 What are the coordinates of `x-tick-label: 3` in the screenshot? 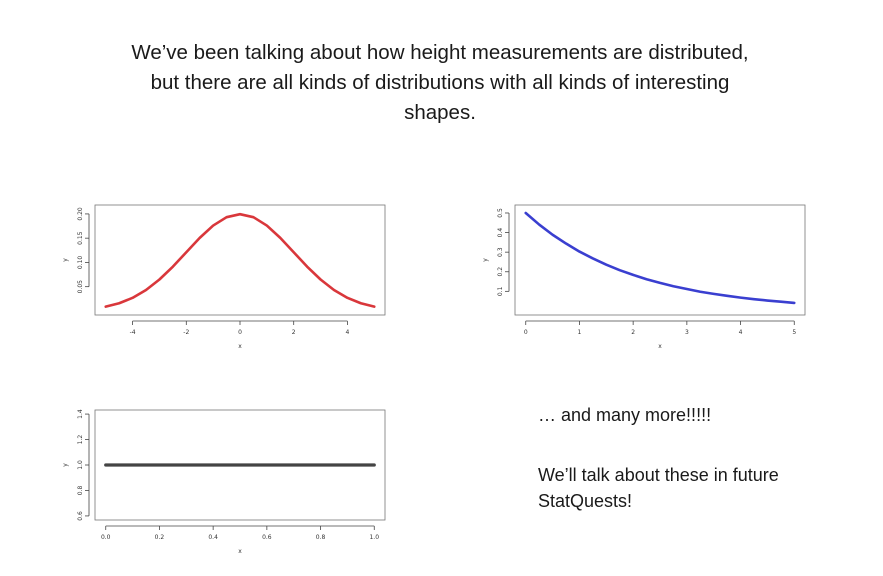 It's located at (687, 332).